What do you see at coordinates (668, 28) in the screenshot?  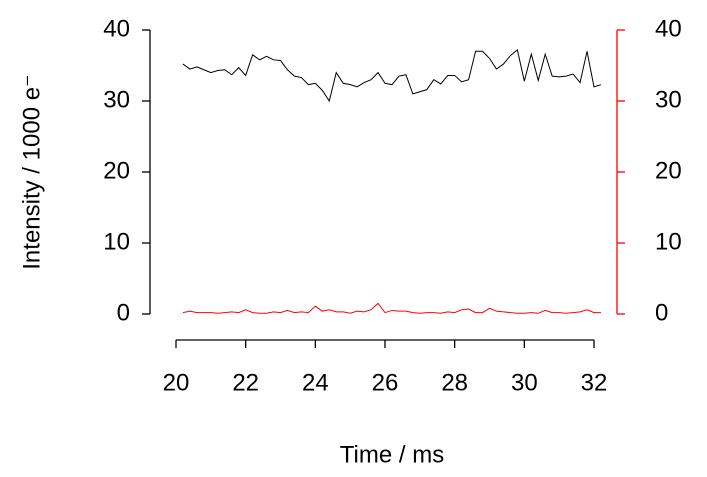 I see `y2-tick-label: 40` at bounding box center [668, 28].